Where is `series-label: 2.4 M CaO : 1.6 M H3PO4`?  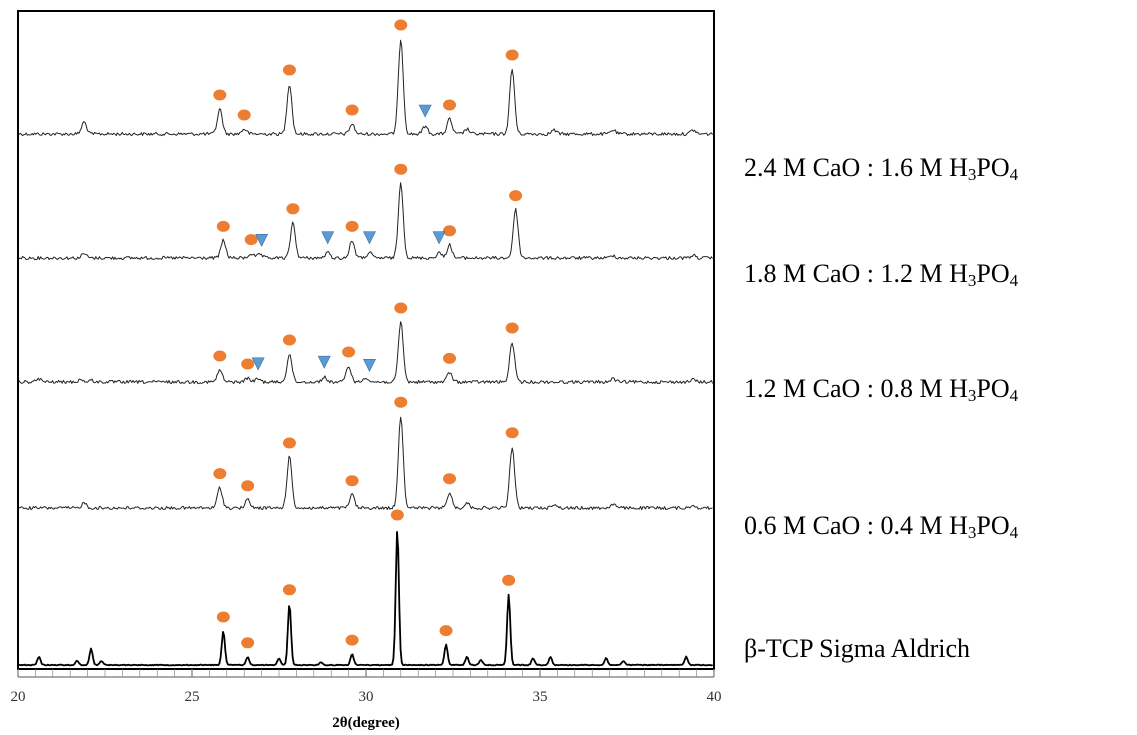
series-label: 2.4 M CaO : 1.6 M H3PO4 is located at coordinates (881, 168).